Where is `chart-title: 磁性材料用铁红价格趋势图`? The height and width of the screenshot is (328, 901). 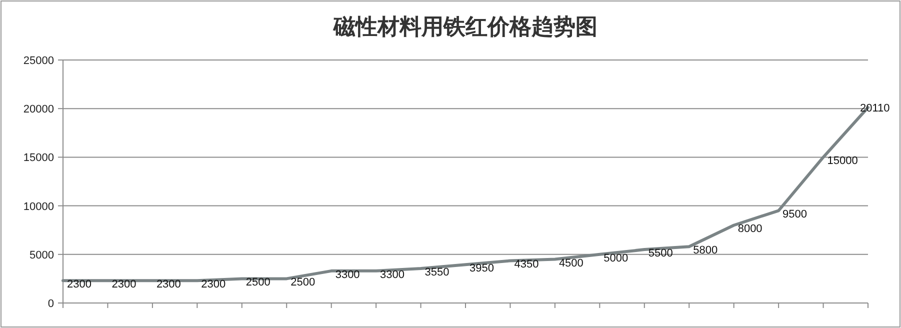 chart-title: 磁性材料用铁红价格趋势图 is located at coordinates (465, 27).